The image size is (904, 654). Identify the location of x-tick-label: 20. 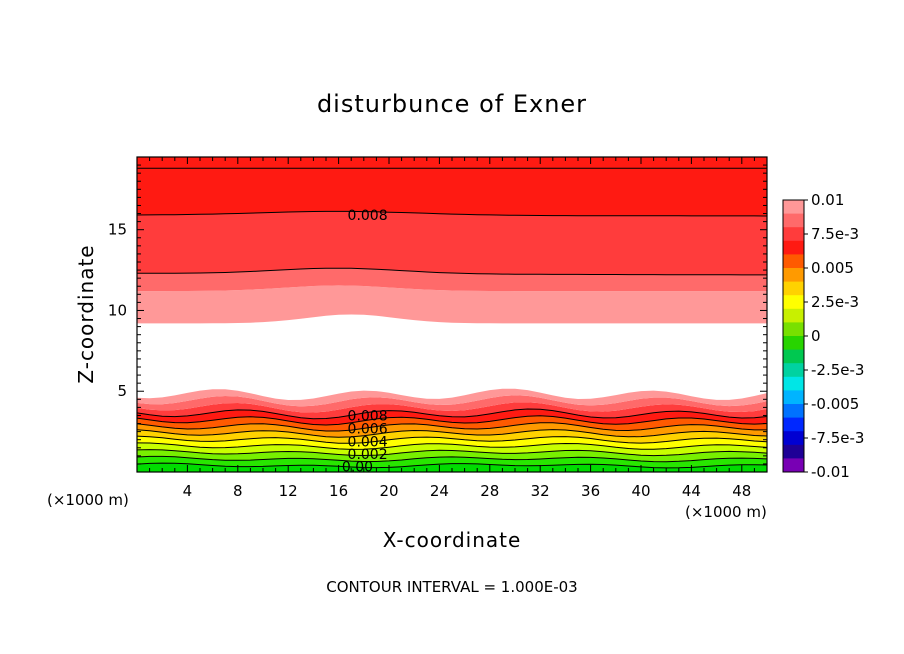
(388, 491).